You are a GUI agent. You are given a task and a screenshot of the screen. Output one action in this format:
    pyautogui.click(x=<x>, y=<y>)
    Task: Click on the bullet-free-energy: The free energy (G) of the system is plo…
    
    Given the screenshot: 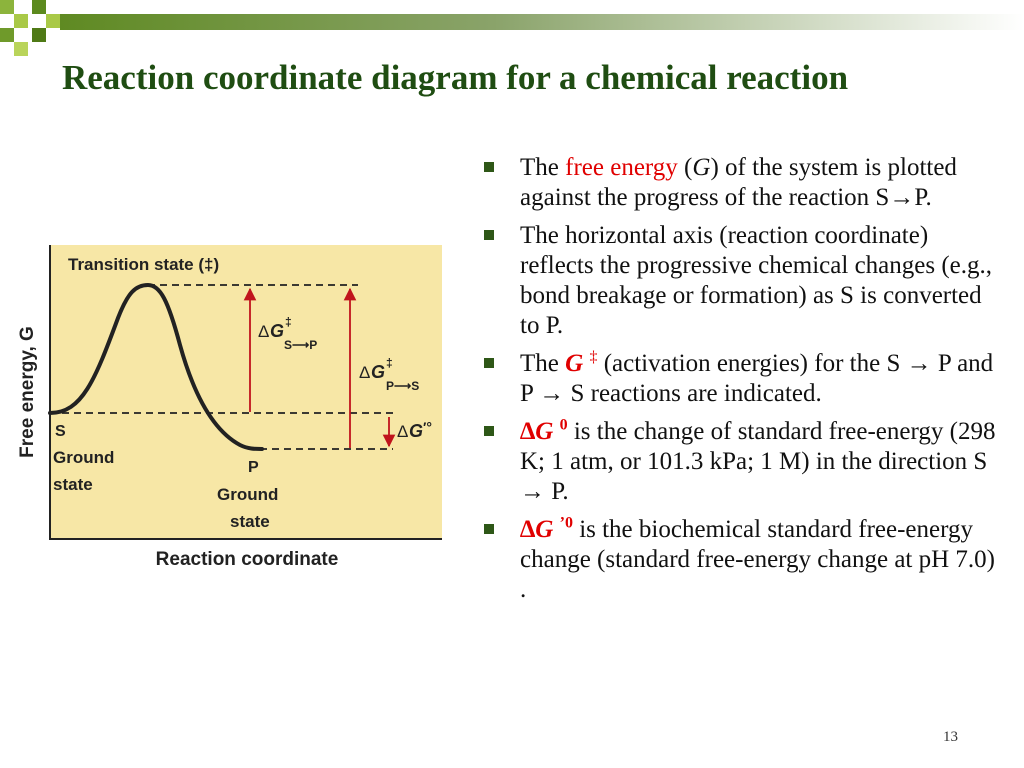 What is the action you would take?
    pyautogui.click(x=742, y=183)
    